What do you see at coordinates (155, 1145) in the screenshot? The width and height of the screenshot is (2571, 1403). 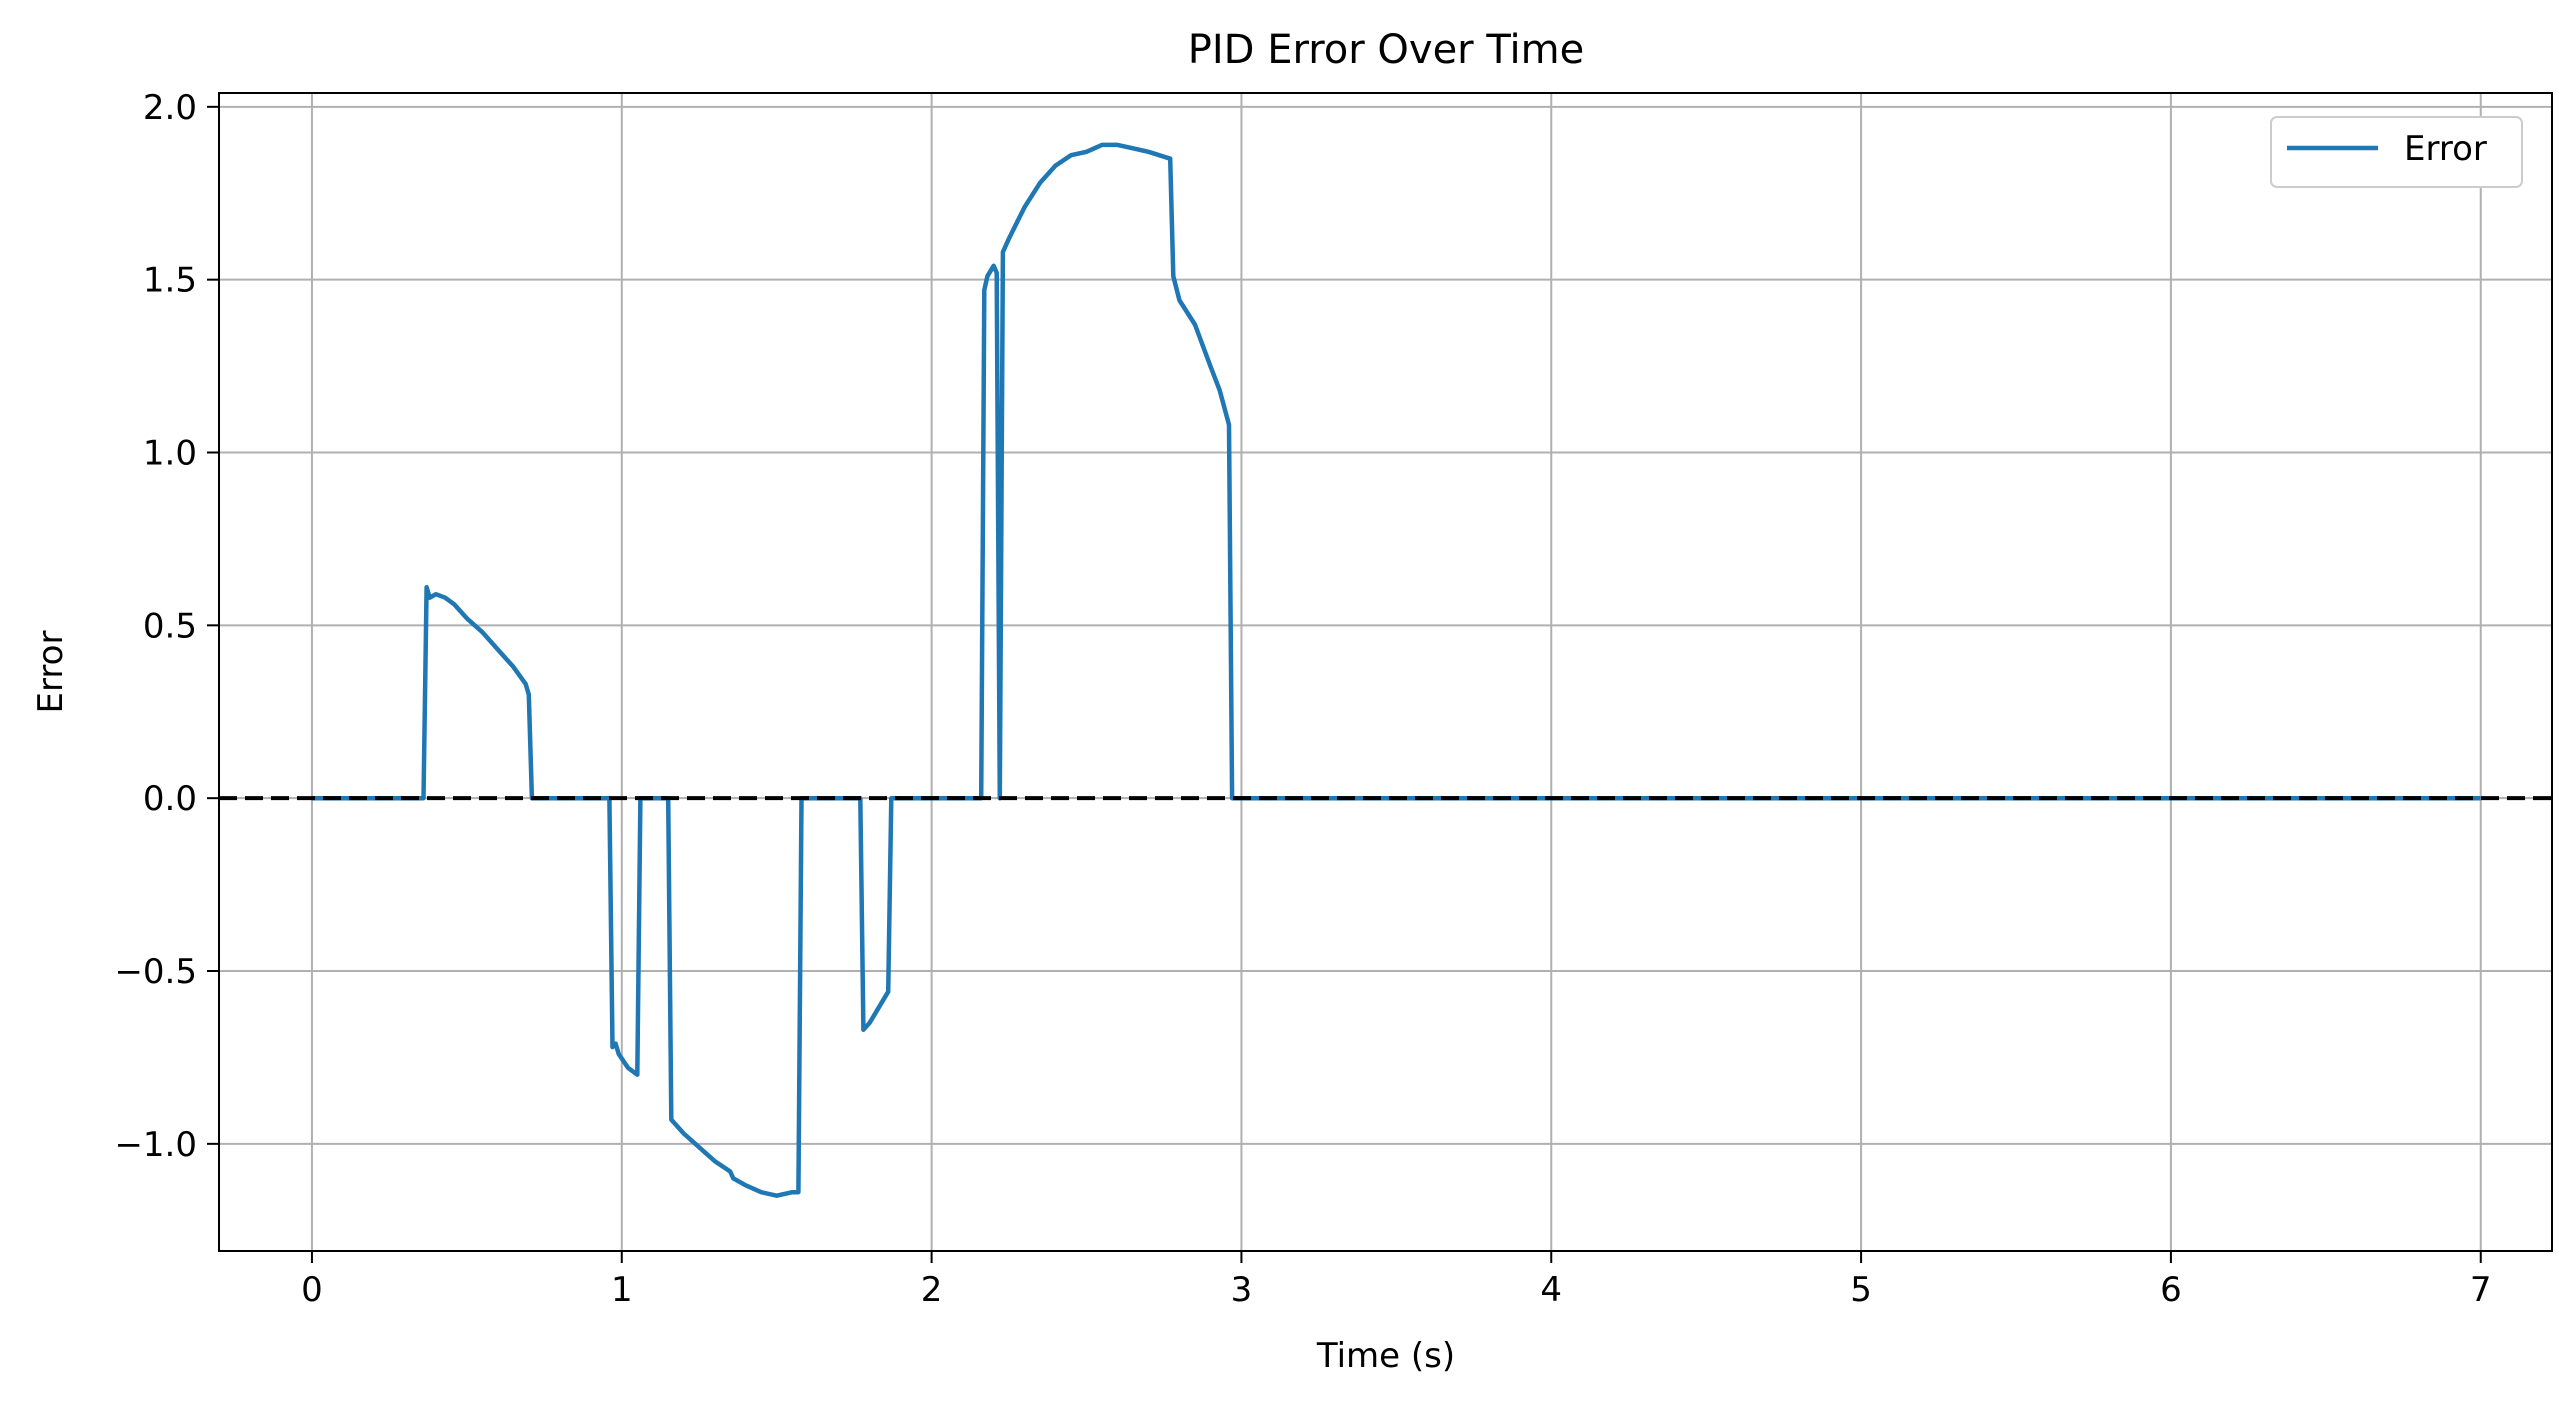 I see `y-tick-label: −1.0` at bounding box center [155, 1145].